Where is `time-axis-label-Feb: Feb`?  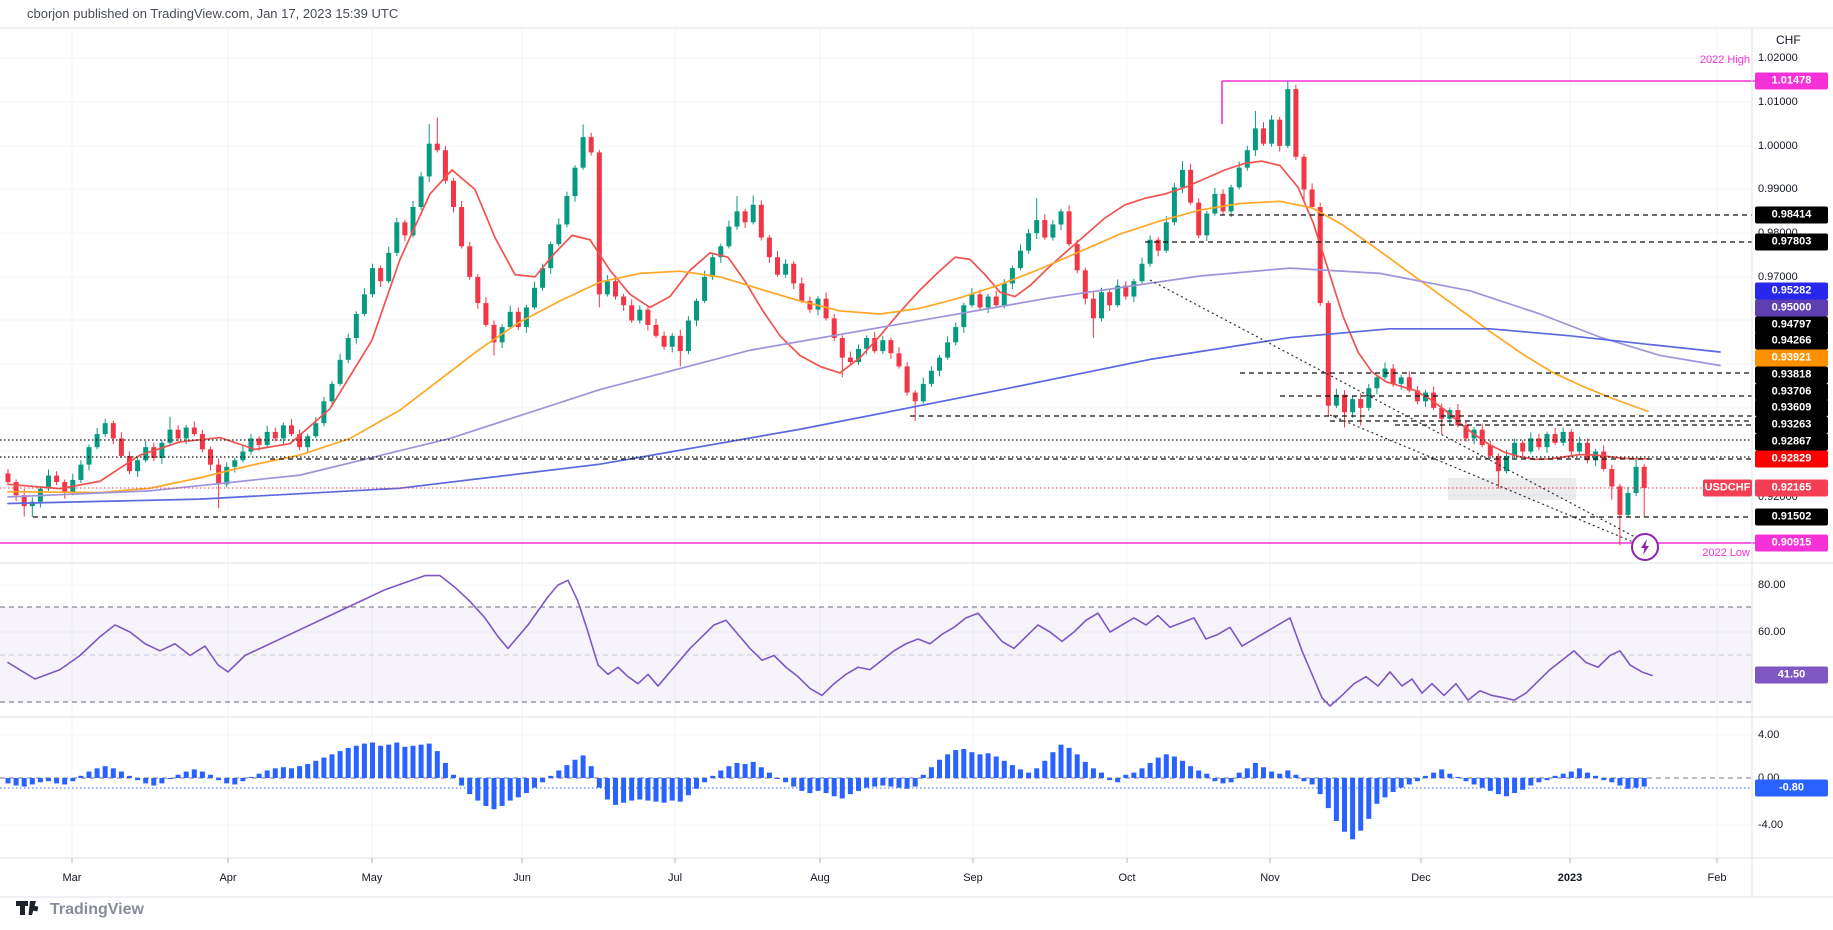
time-axis-label-Feb: Feb is located at coordinates (1717, 878).